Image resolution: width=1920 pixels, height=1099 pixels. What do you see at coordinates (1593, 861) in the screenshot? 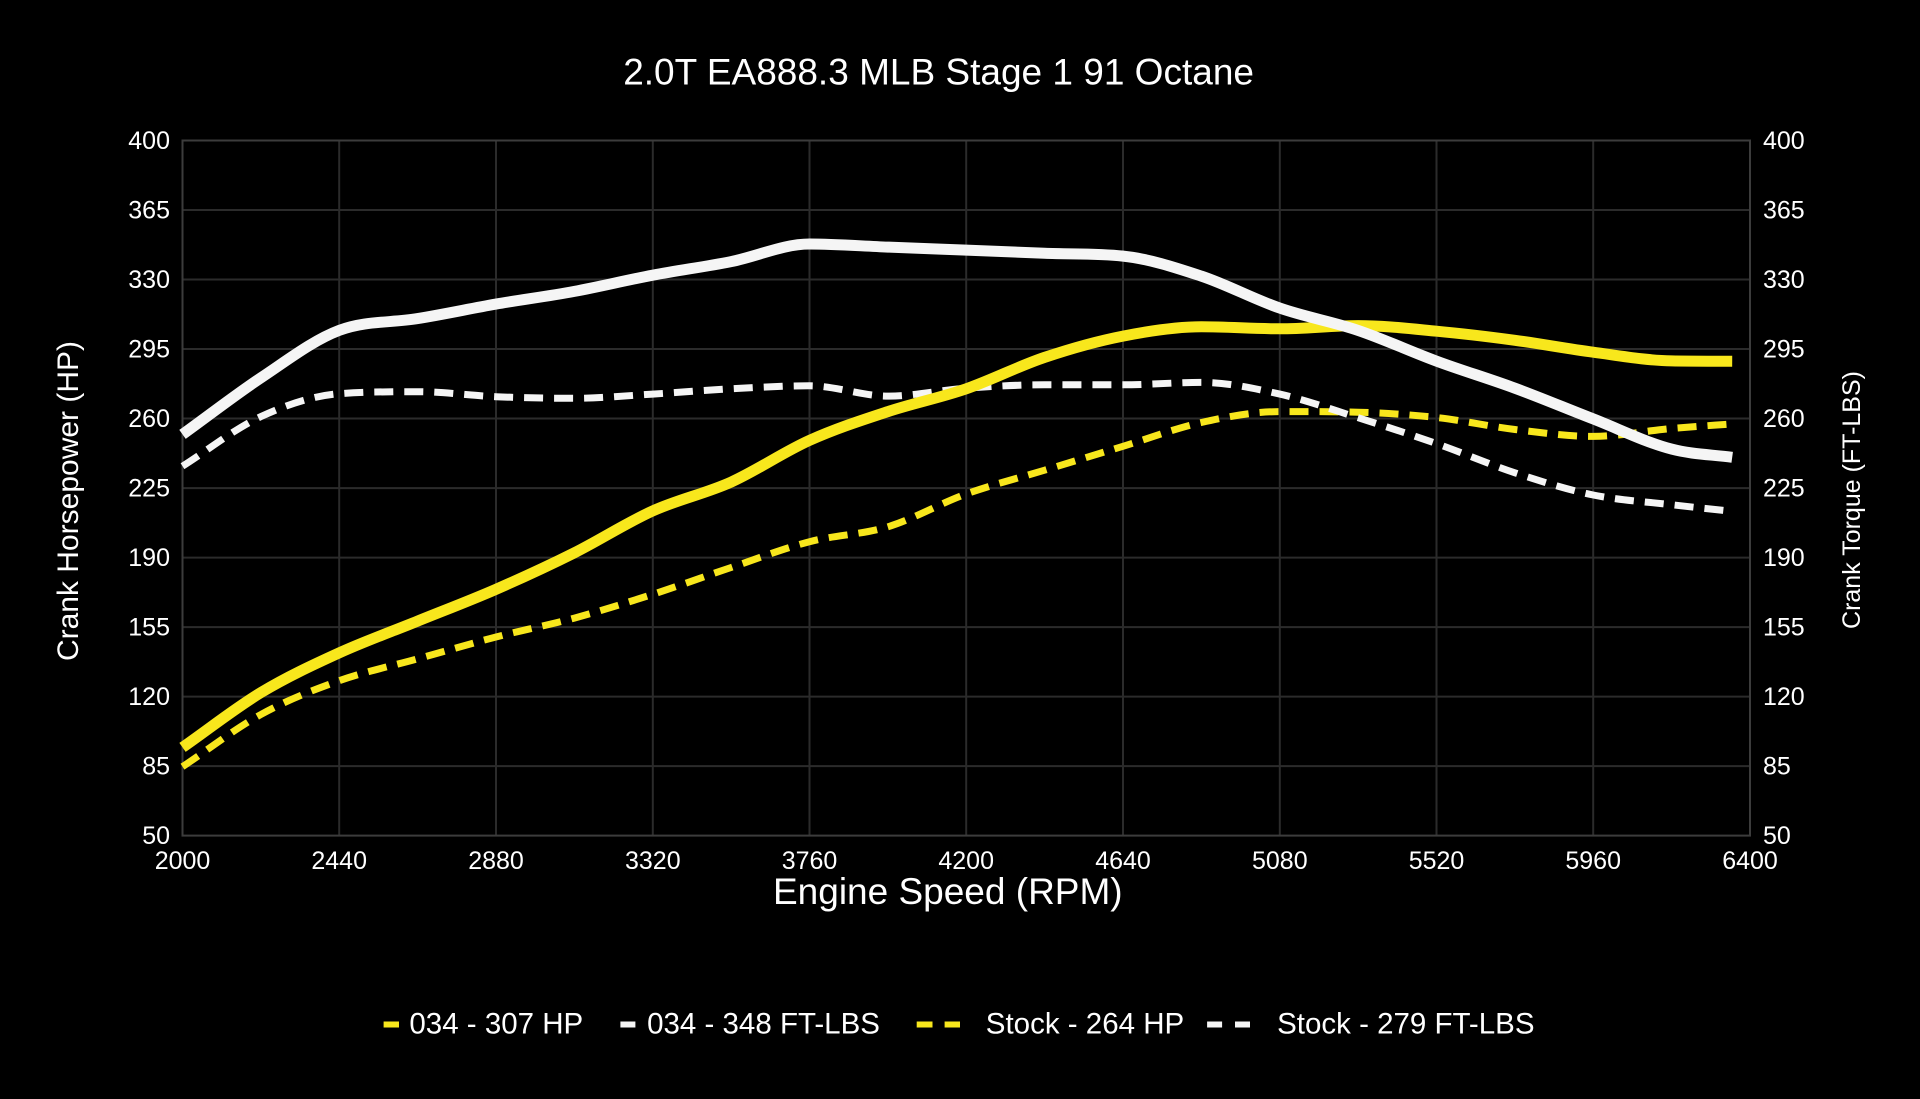
I see `svg-text: 5960` at bounding box center [1593, 861].